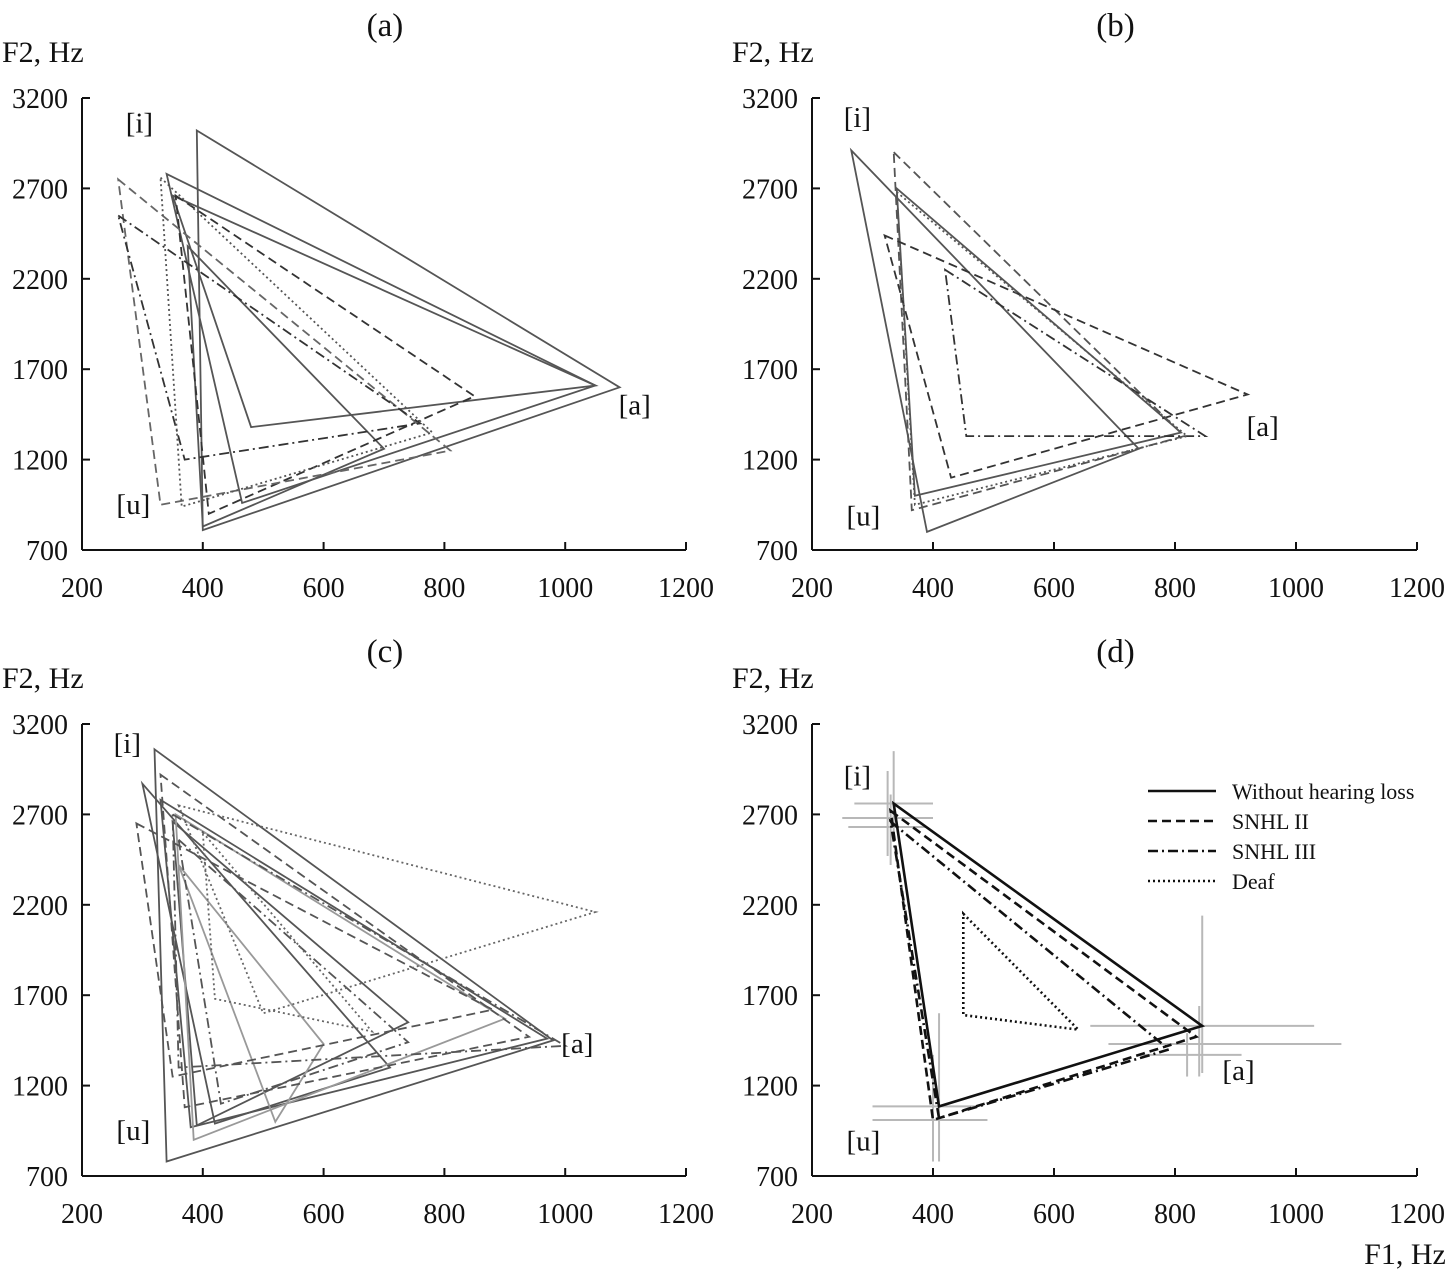 The image size is (1450, 1277). Describe the element at coordinates (1115, 26) in the screenshot. I see `panel-title: (b)` at that location.